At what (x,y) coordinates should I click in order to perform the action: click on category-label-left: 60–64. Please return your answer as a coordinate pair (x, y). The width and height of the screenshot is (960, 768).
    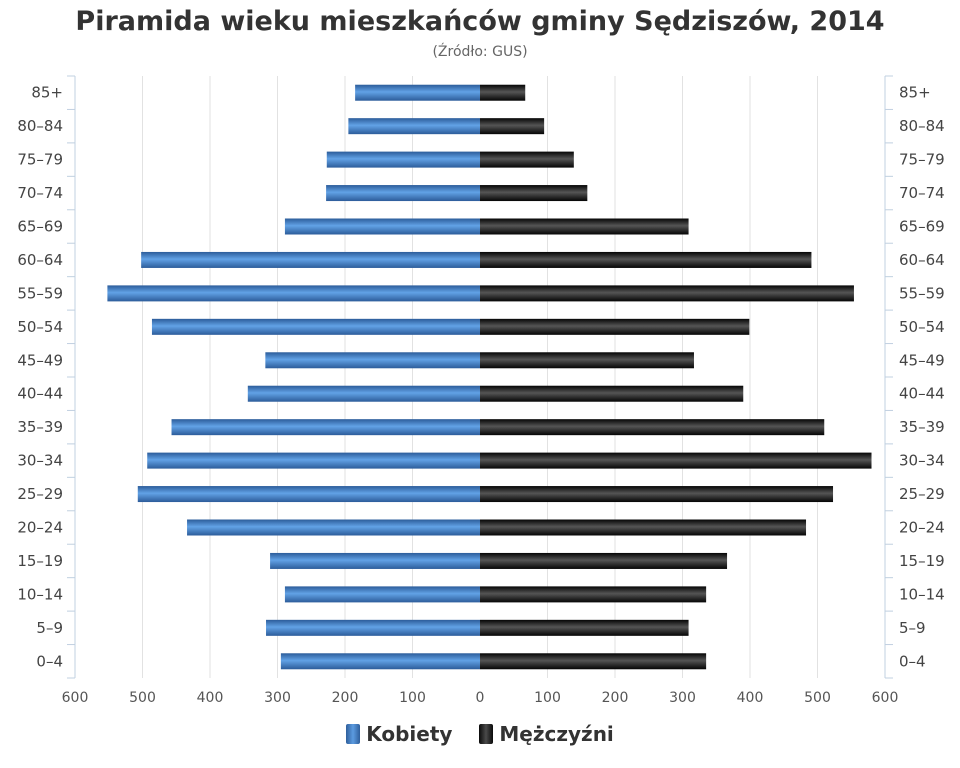
    Looking at the image, I should click on (40, 260).